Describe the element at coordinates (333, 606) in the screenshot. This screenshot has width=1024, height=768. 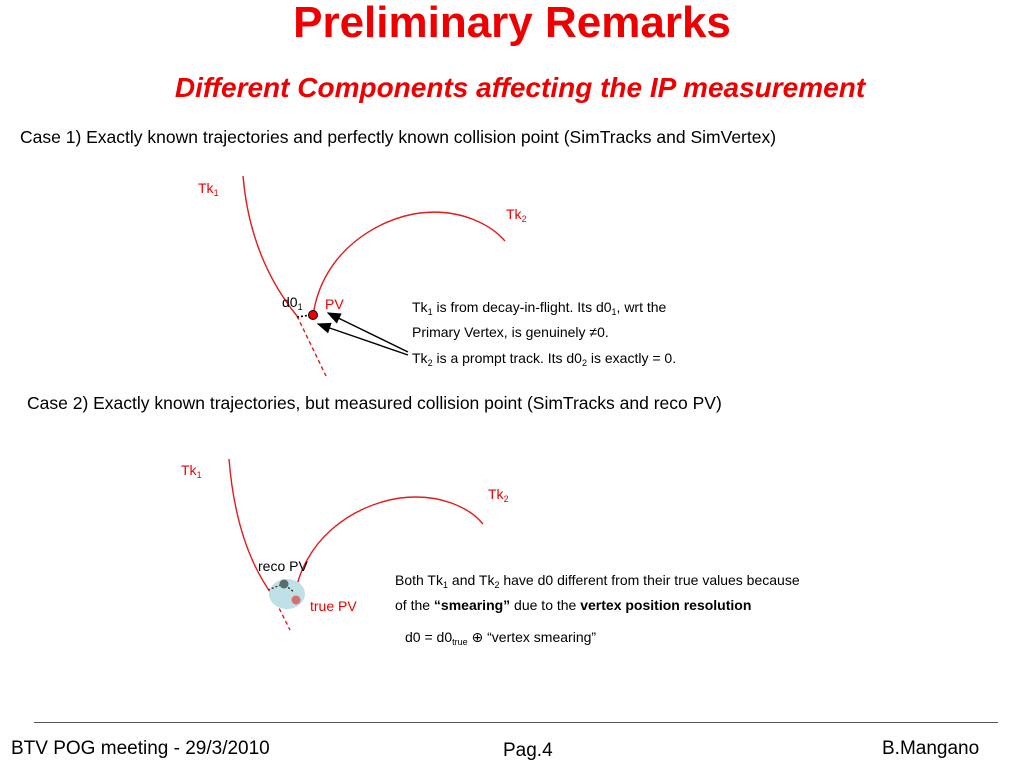
I see `case2-true-pv-label: true PV` at that location.